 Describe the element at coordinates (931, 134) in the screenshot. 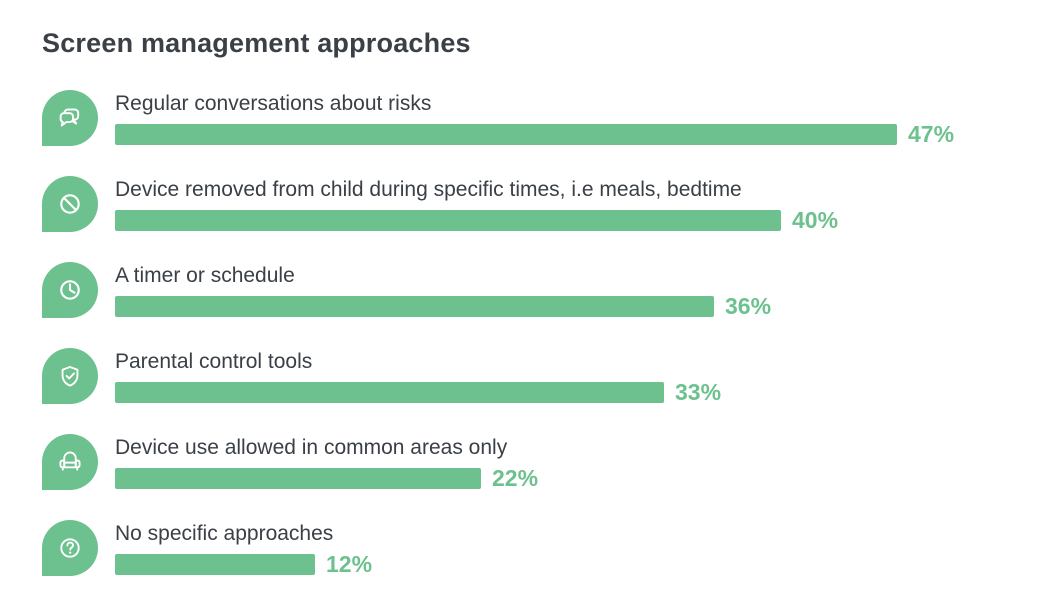

I see `value-label: 47%` at that location.